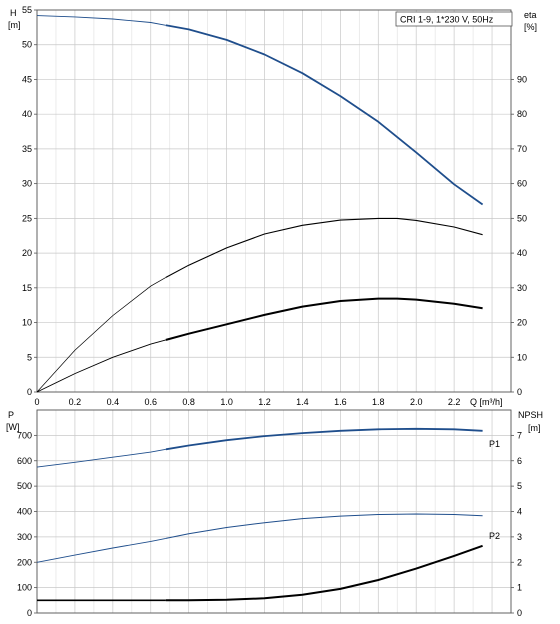 Image resolution: width=560 pixels, height=624 pixels. I want to click on x-tick-label: 0.4, so click(113, 402).